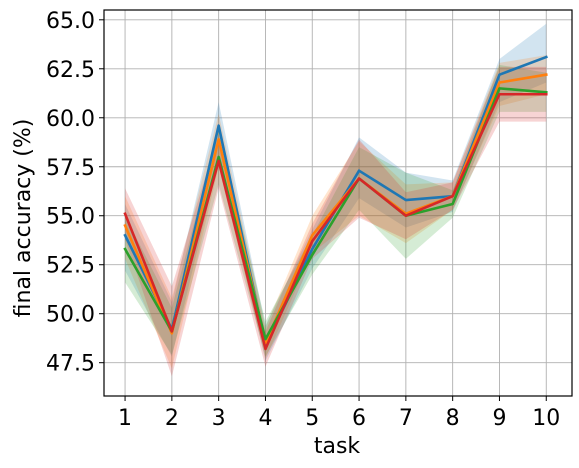 This screenshot has width=579, height=468. I want to click on y-tick-label: 47.5, so click(70, 364).